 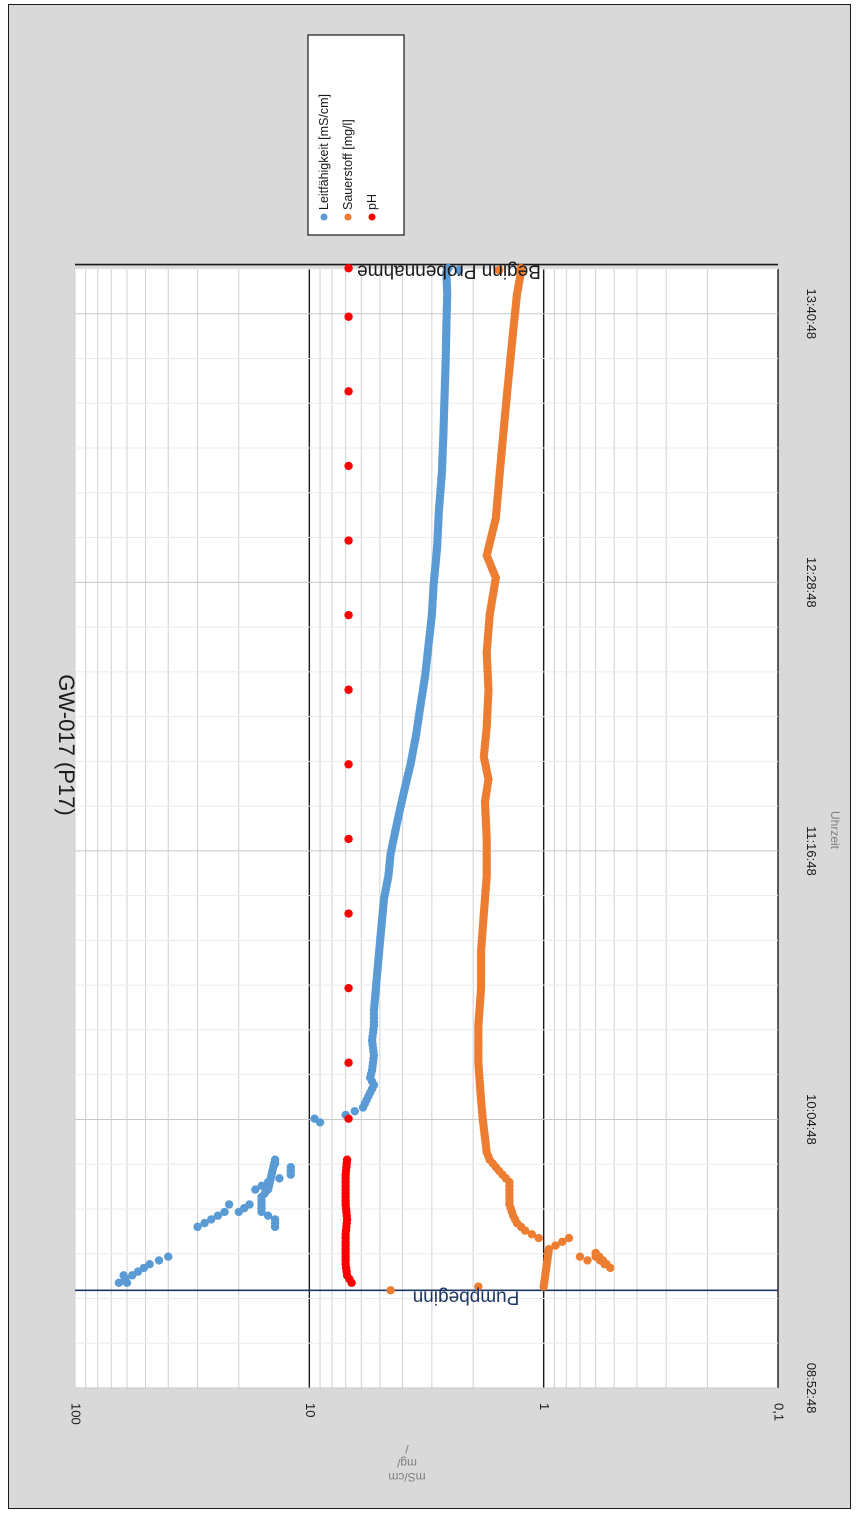 I want to click on y-tick-label: 0,1, so click(x=779, y=1412).